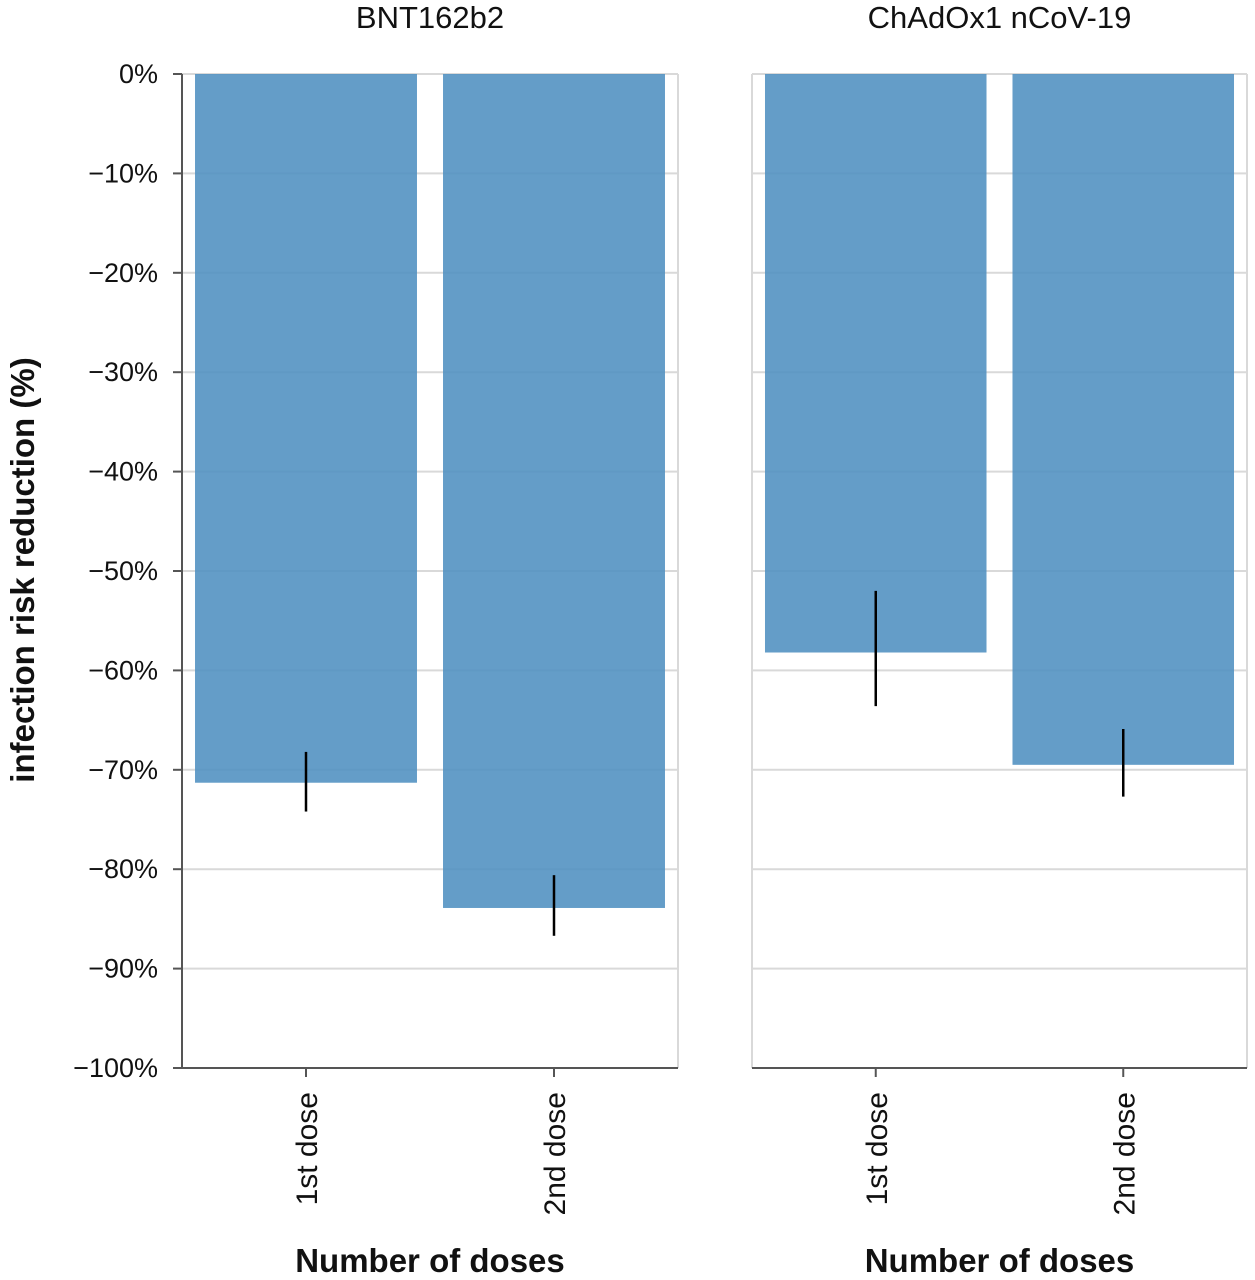 This screenshot has width=1255, height=1280. What do you see at coordinates (123, 969) in the screenshot?
I see `y-tick-label: −90%` at bounding box center [123, 969].